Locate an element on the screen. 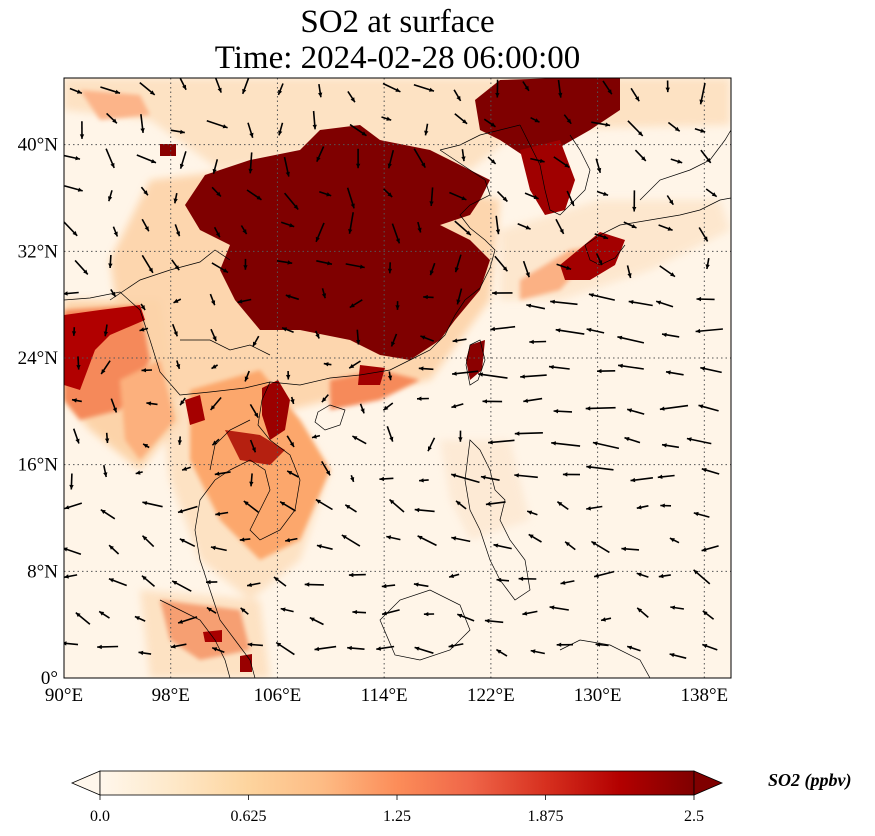  map-subtitle: Time: 2024-02-28 06:00:00 is located at coordinates (397, 58).